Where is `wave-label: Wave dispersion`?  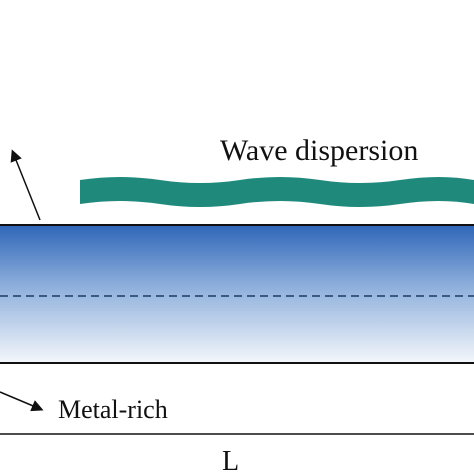 wave-label: Wave dispersion is located at coordinates (319, 150).